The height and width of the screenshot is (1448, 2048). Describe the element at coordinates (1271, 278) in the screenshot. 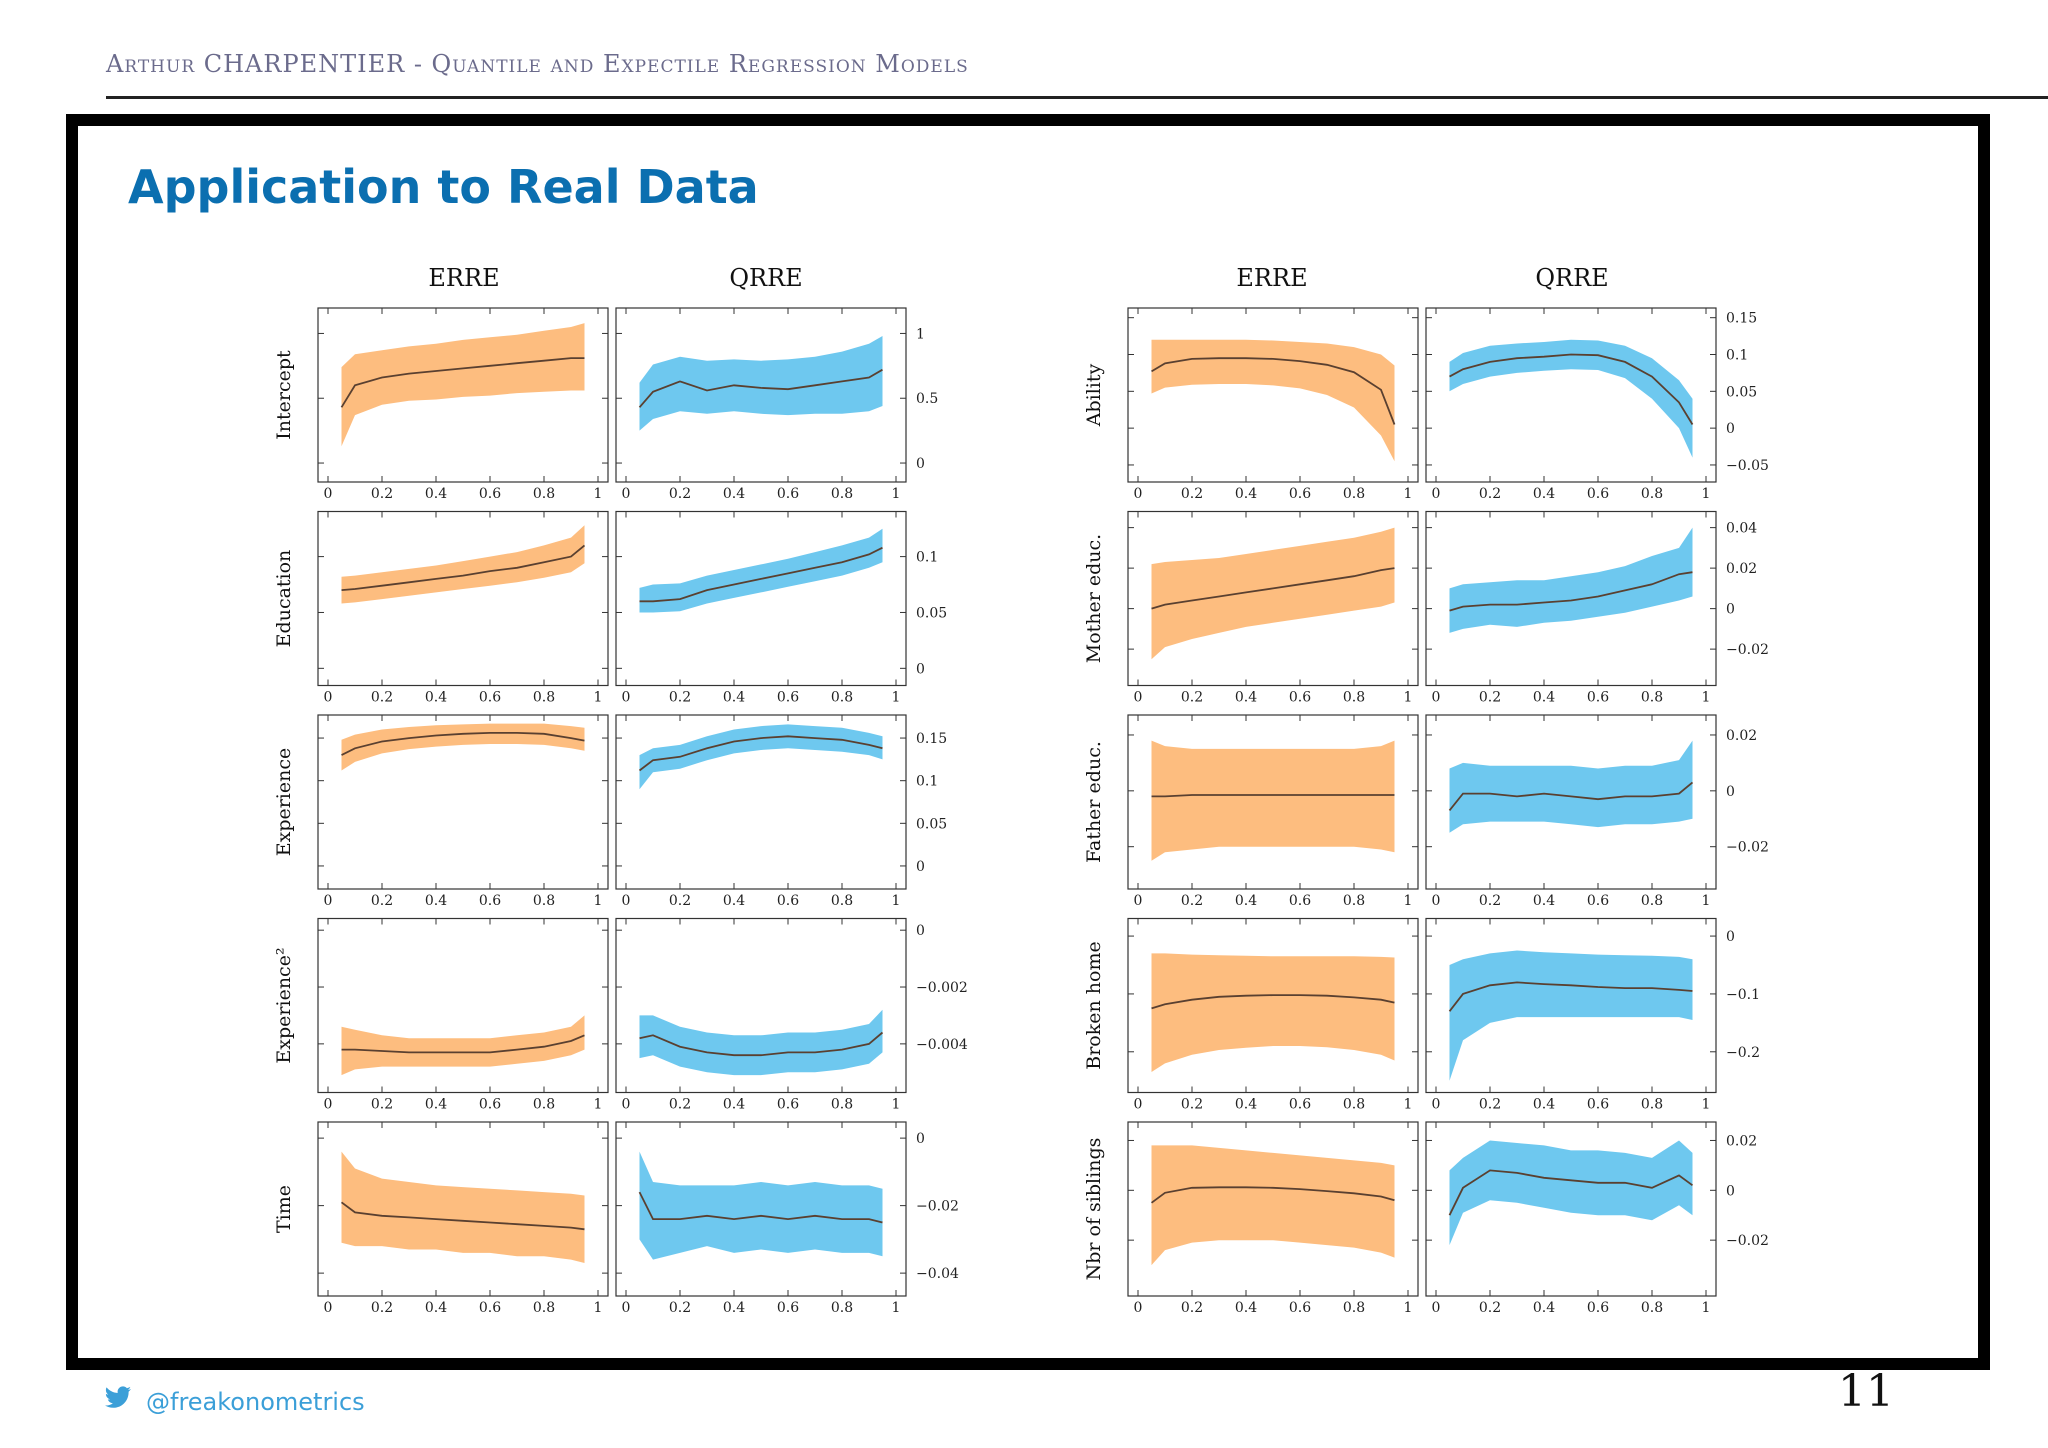

I see `column-title-erre: ERRE` at that location.